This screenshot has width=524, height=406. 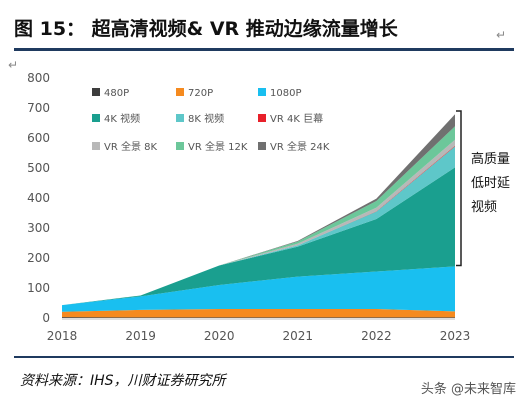 What do you see at coordinates (131, 146) in the screenshot?
I see `legend-label: VR 全景 8K` at bounding box center [131, 146].